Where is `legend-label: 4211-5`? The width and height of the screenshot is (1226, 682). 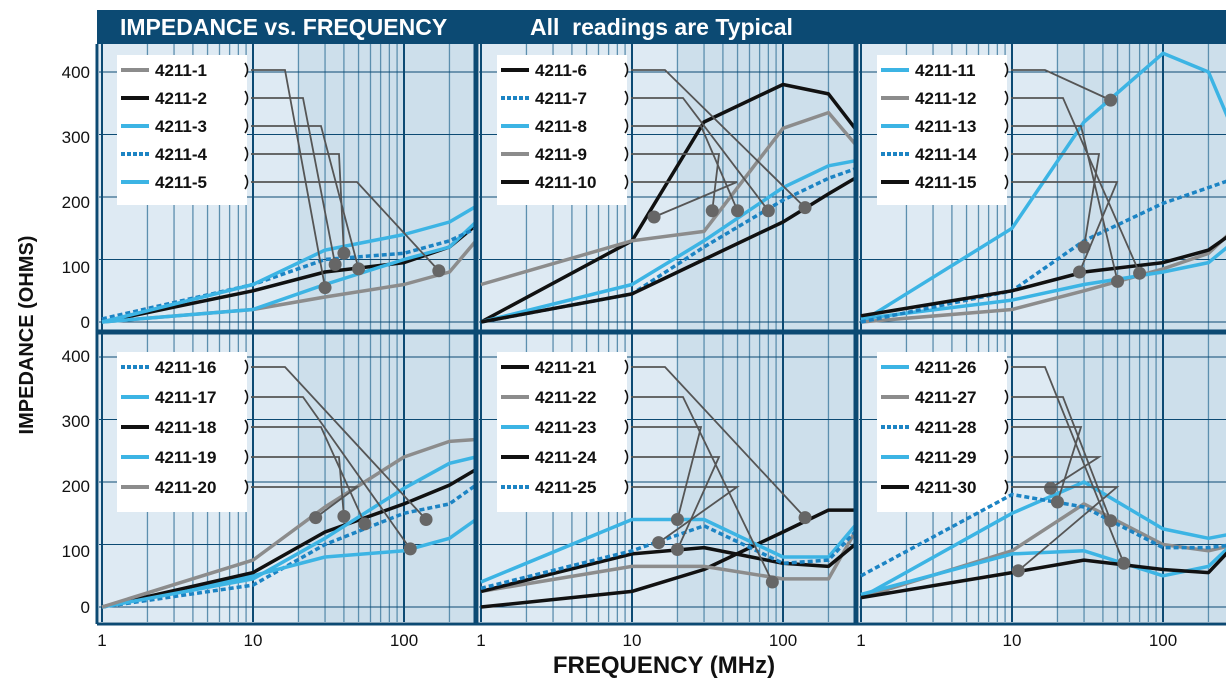
legend-label: 4211-5 is located at coordinates (181, 182).